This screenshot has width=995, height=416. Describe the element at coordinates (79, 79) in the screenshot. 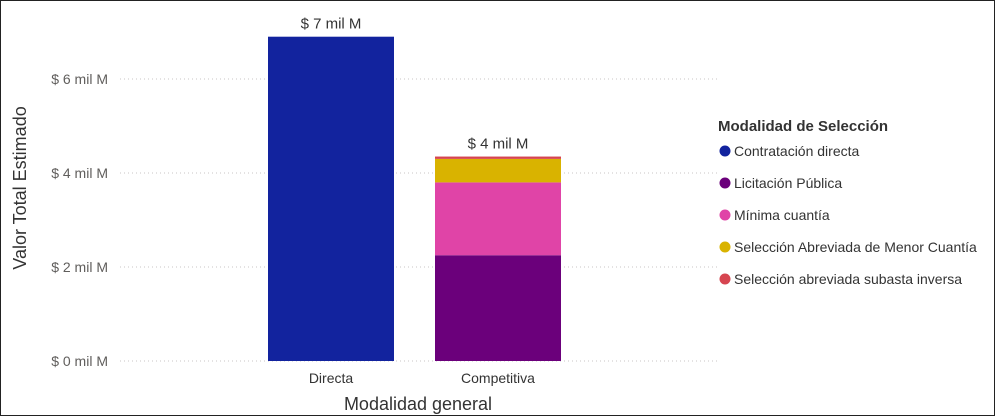

I see `y-tick-label: $ 6 mil M` at that location.